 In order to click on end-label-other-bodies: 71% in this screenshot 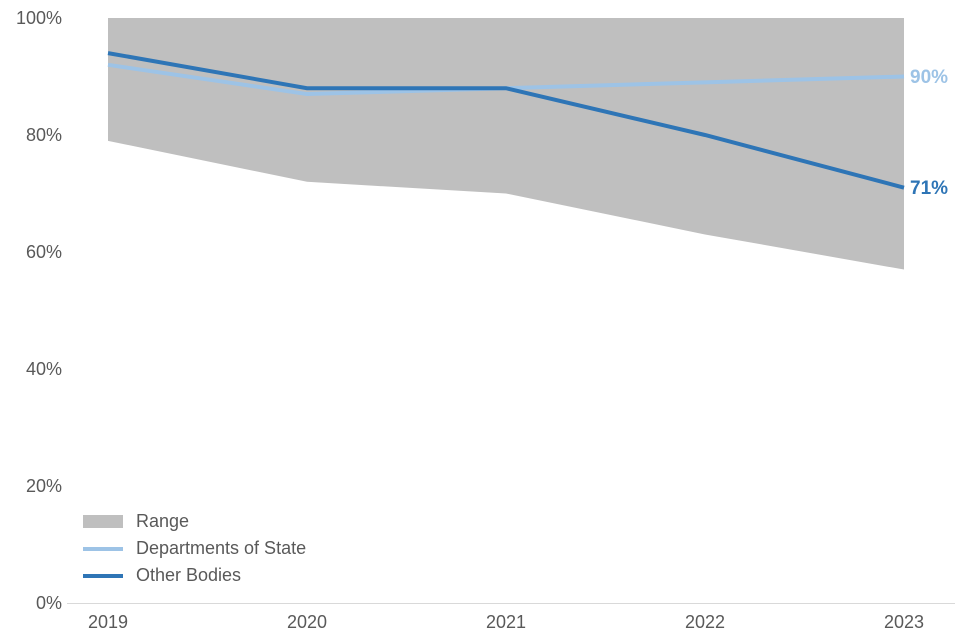, I will do `click(929, 188)`.